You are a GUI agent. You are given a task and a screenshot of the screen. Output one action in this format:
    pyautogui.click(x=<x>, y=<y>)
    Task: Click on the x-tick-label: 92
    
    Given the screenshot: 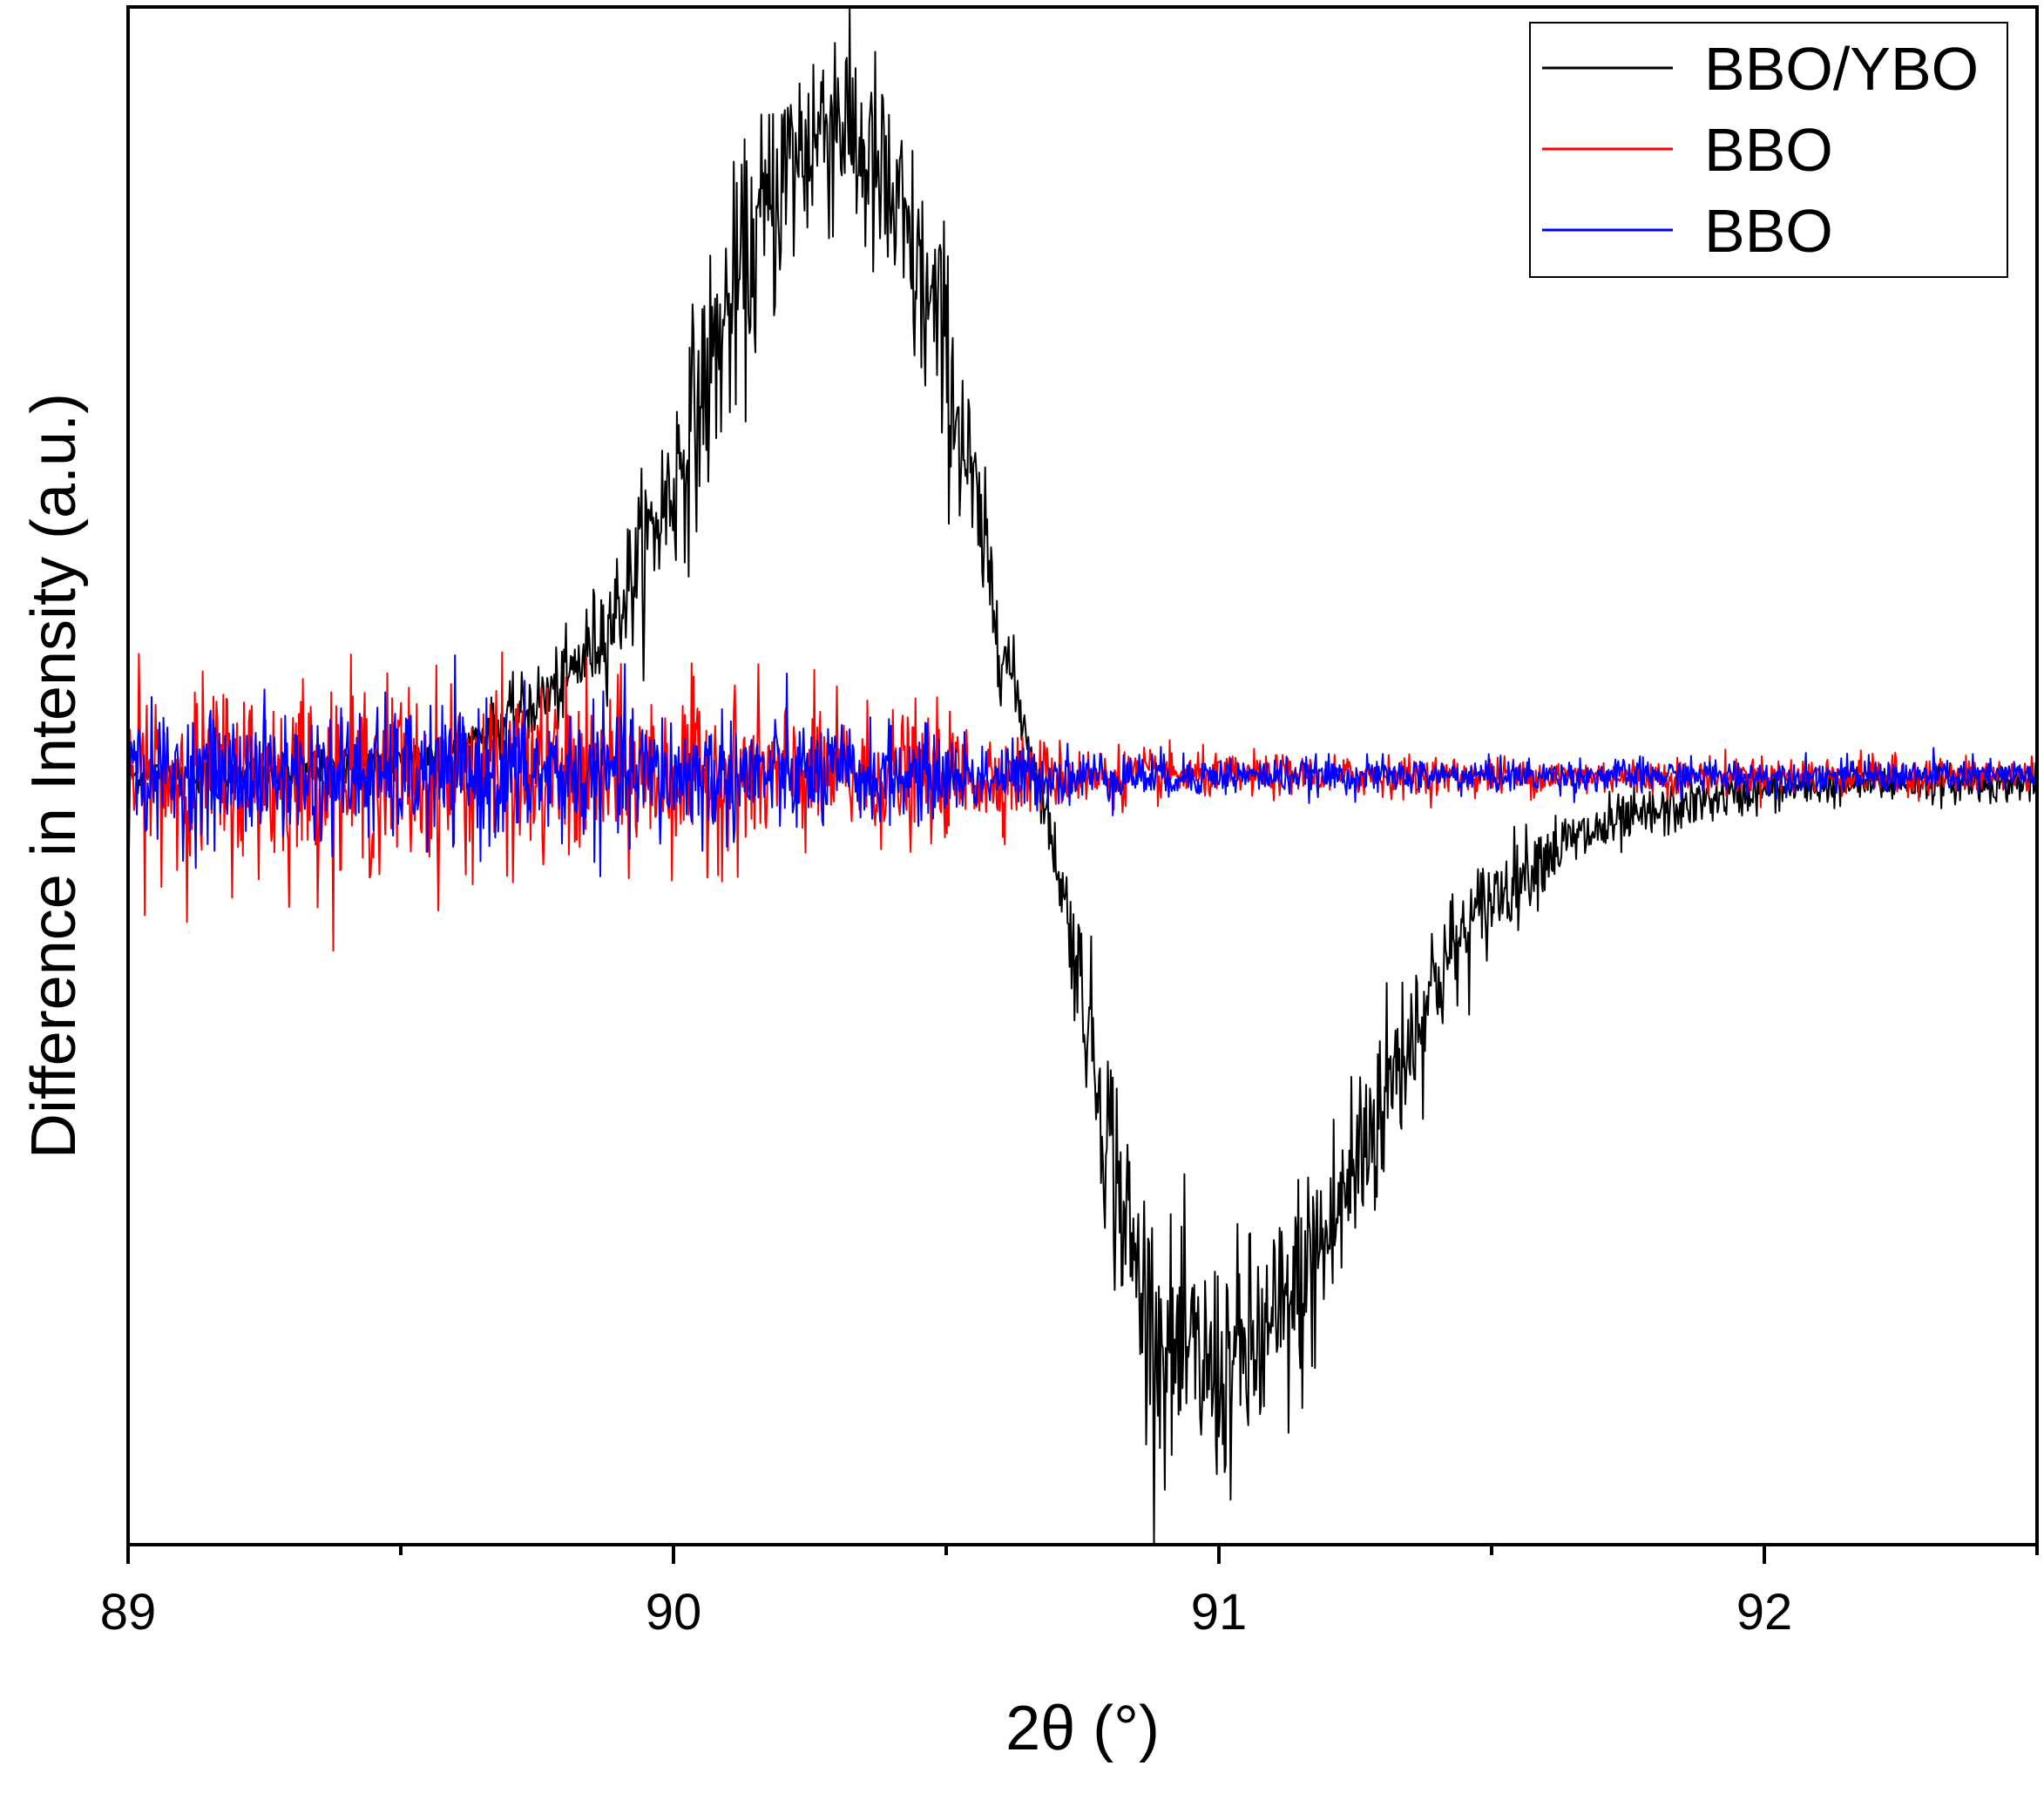 What is the action you would take?
    pyautogui.click(x=1764, y=1612)
    